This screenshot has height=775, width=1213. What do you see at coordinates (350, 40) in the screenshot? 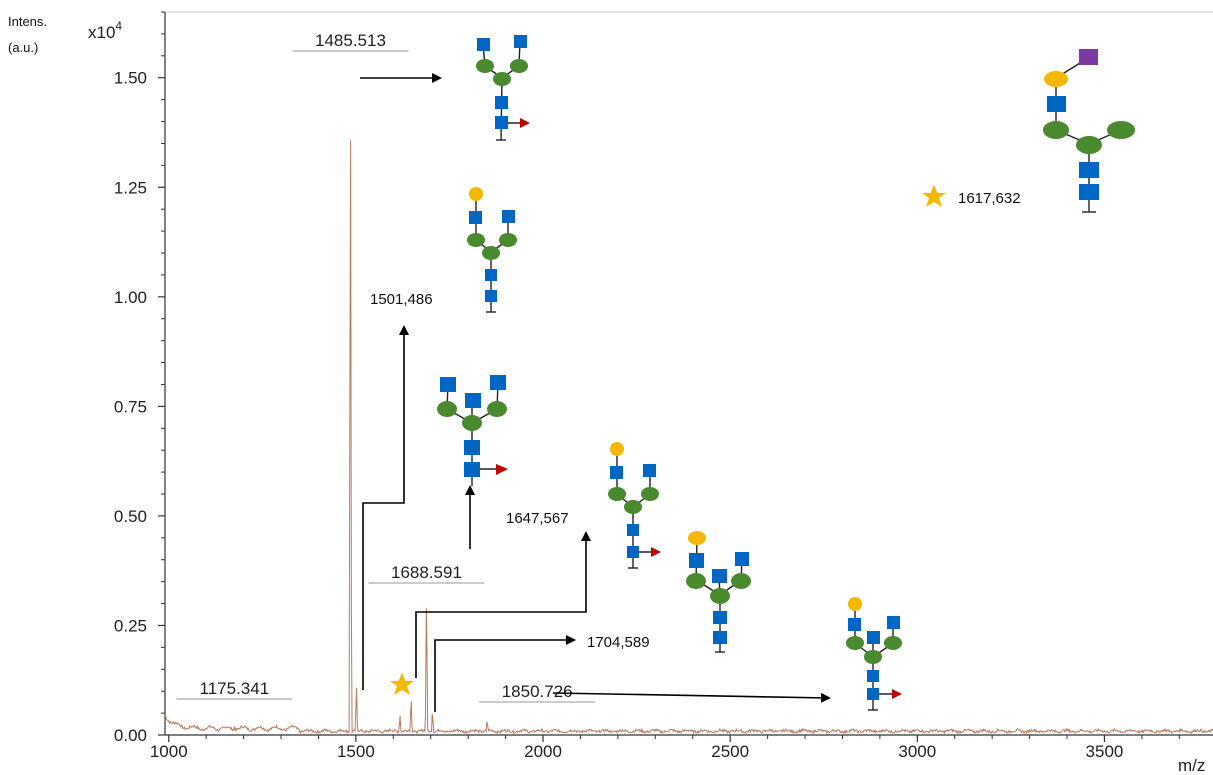
I see `peak-label-text: 1485.513` at bounding box center [350, 40].